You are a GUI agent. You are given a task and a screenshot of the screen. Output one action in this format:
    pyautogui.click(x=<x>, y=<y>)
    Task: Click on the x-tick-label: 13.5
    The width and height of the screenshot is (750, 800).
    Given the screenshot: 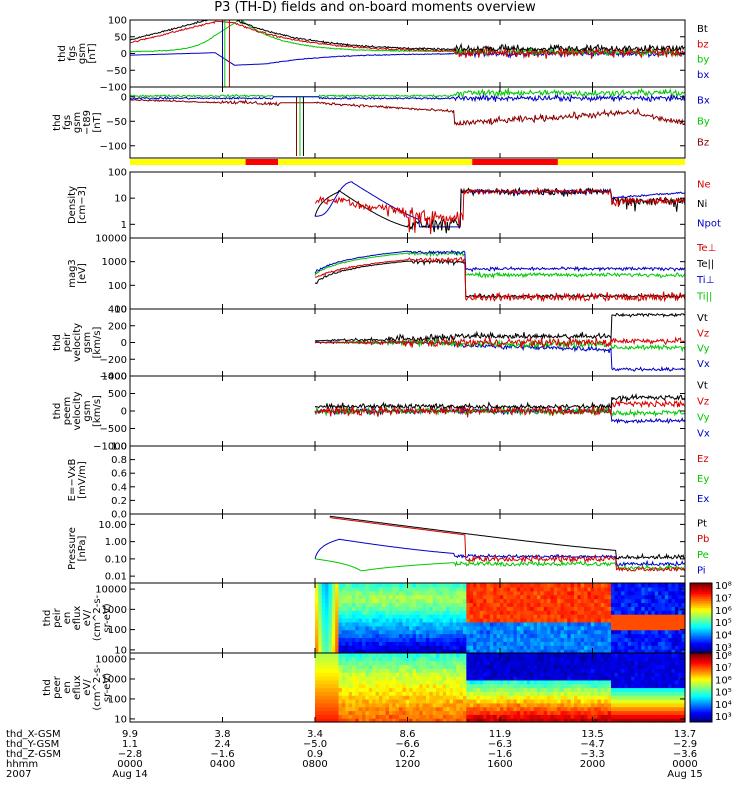 What is the action you would take?
    pyautogui.click(x=592, y=734)
    